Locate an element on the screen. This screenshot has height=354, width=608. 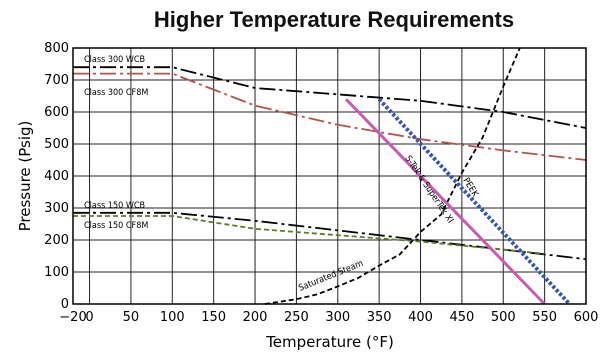
y-tick-label: 200 is located at coordinates (56, 240).